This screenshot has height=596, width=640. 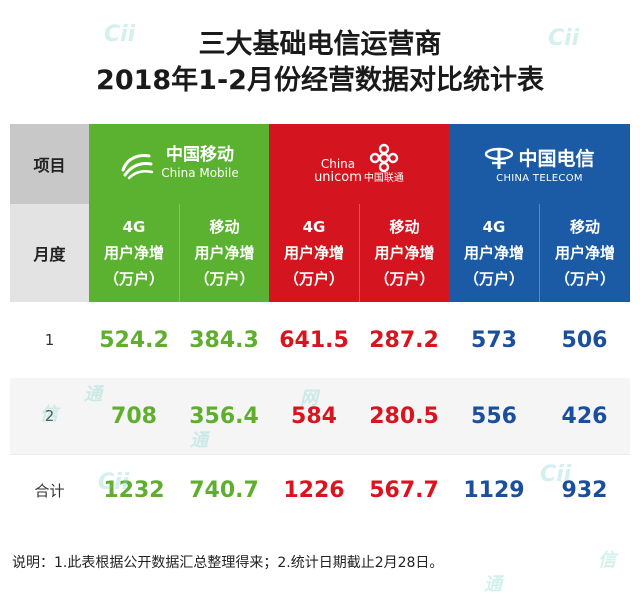 What do you see at coordinates (404, 340) in the screenshot?
I see `table-cell: 287.2` at bounding box center [404, 340].